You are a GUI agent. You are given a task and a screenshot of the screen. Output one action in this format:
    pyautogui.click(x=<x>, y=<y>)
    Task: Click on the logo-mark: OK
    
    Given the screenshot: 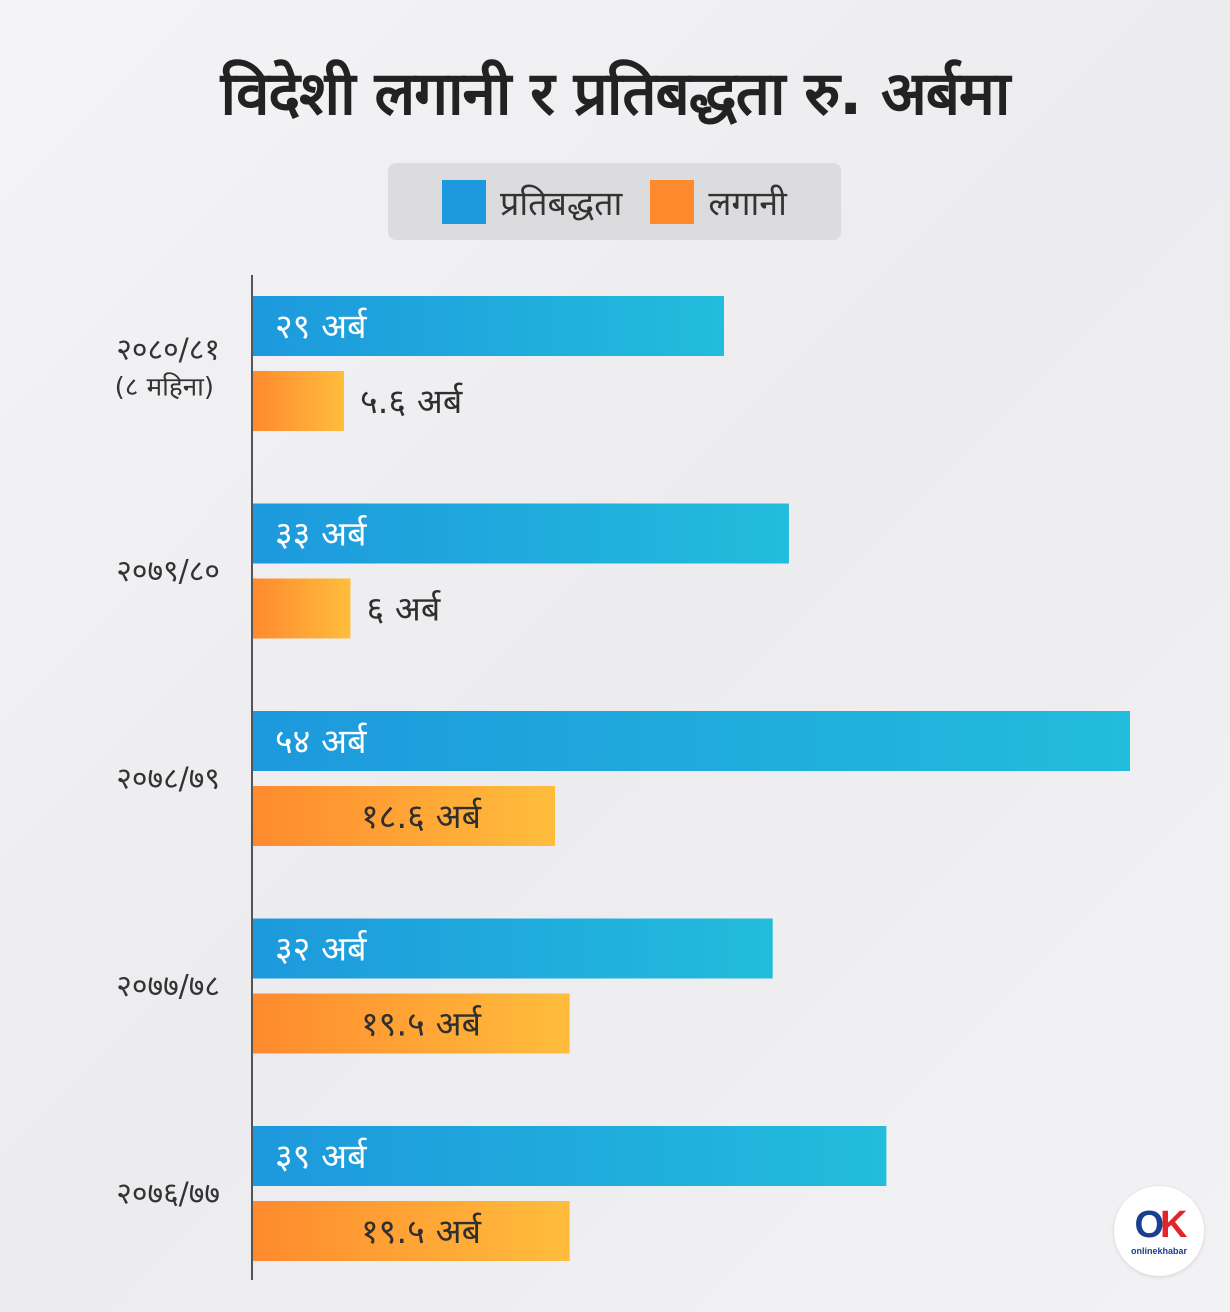 What is the action you would take?
    pyautogui.click(x=1161, y=1225)
    